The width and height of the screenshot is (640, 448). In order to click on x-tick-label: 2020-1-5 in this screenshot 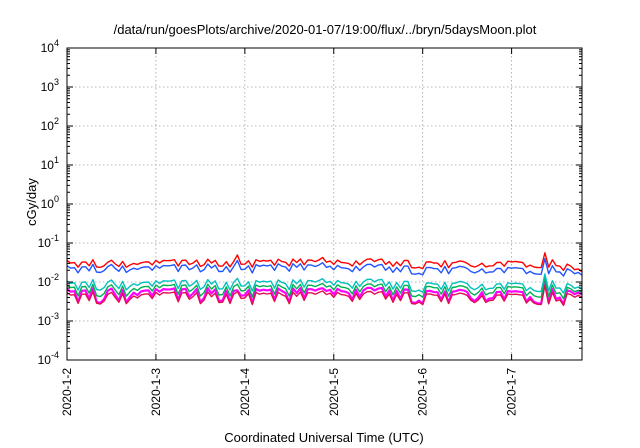, I will do `click(334, 392)`.